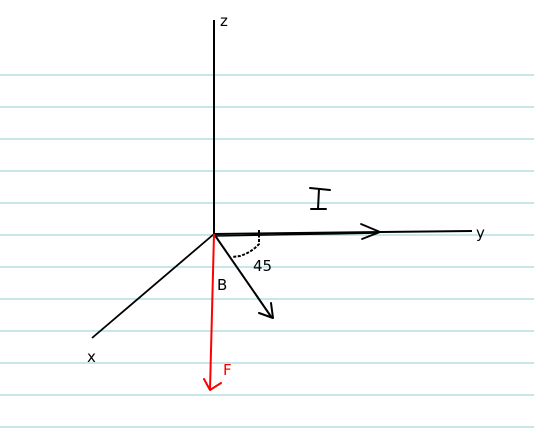 The image size is (534, 435). I want to click on current-symbol-i, so click(320, 198).